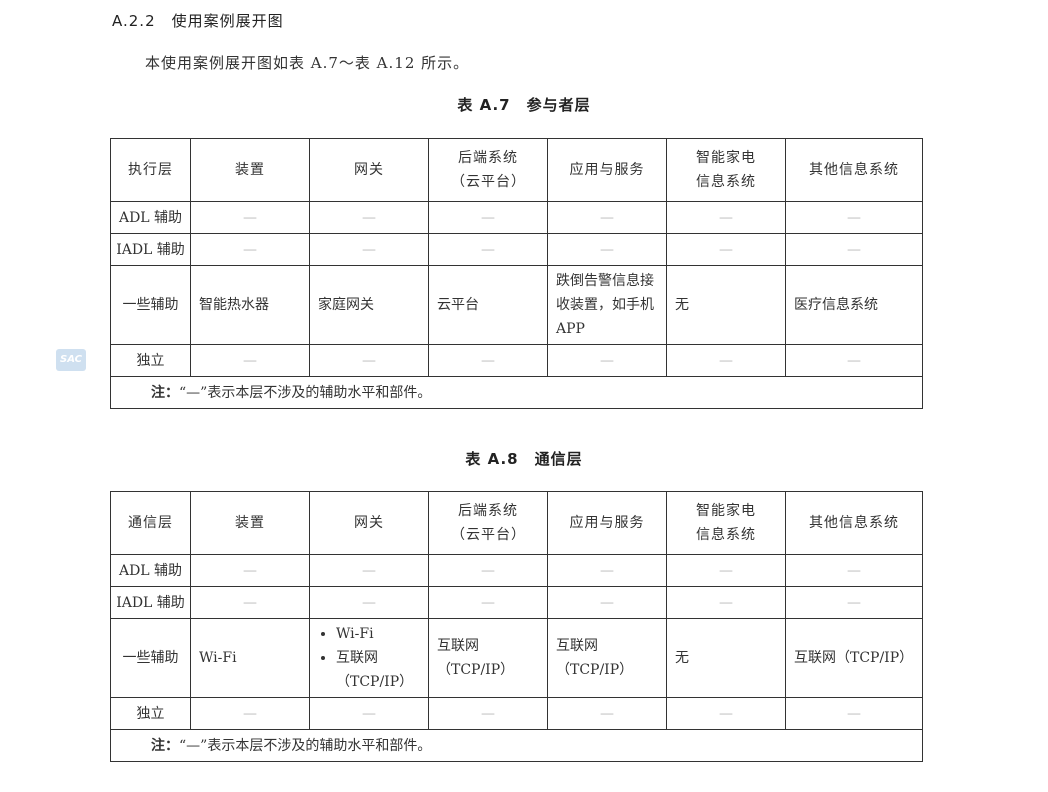  What do you see at coordinates (380, 670) in the screenshot?
I see `list-item: 互联网（TCP/IP）` at bounding box center [380, 670].